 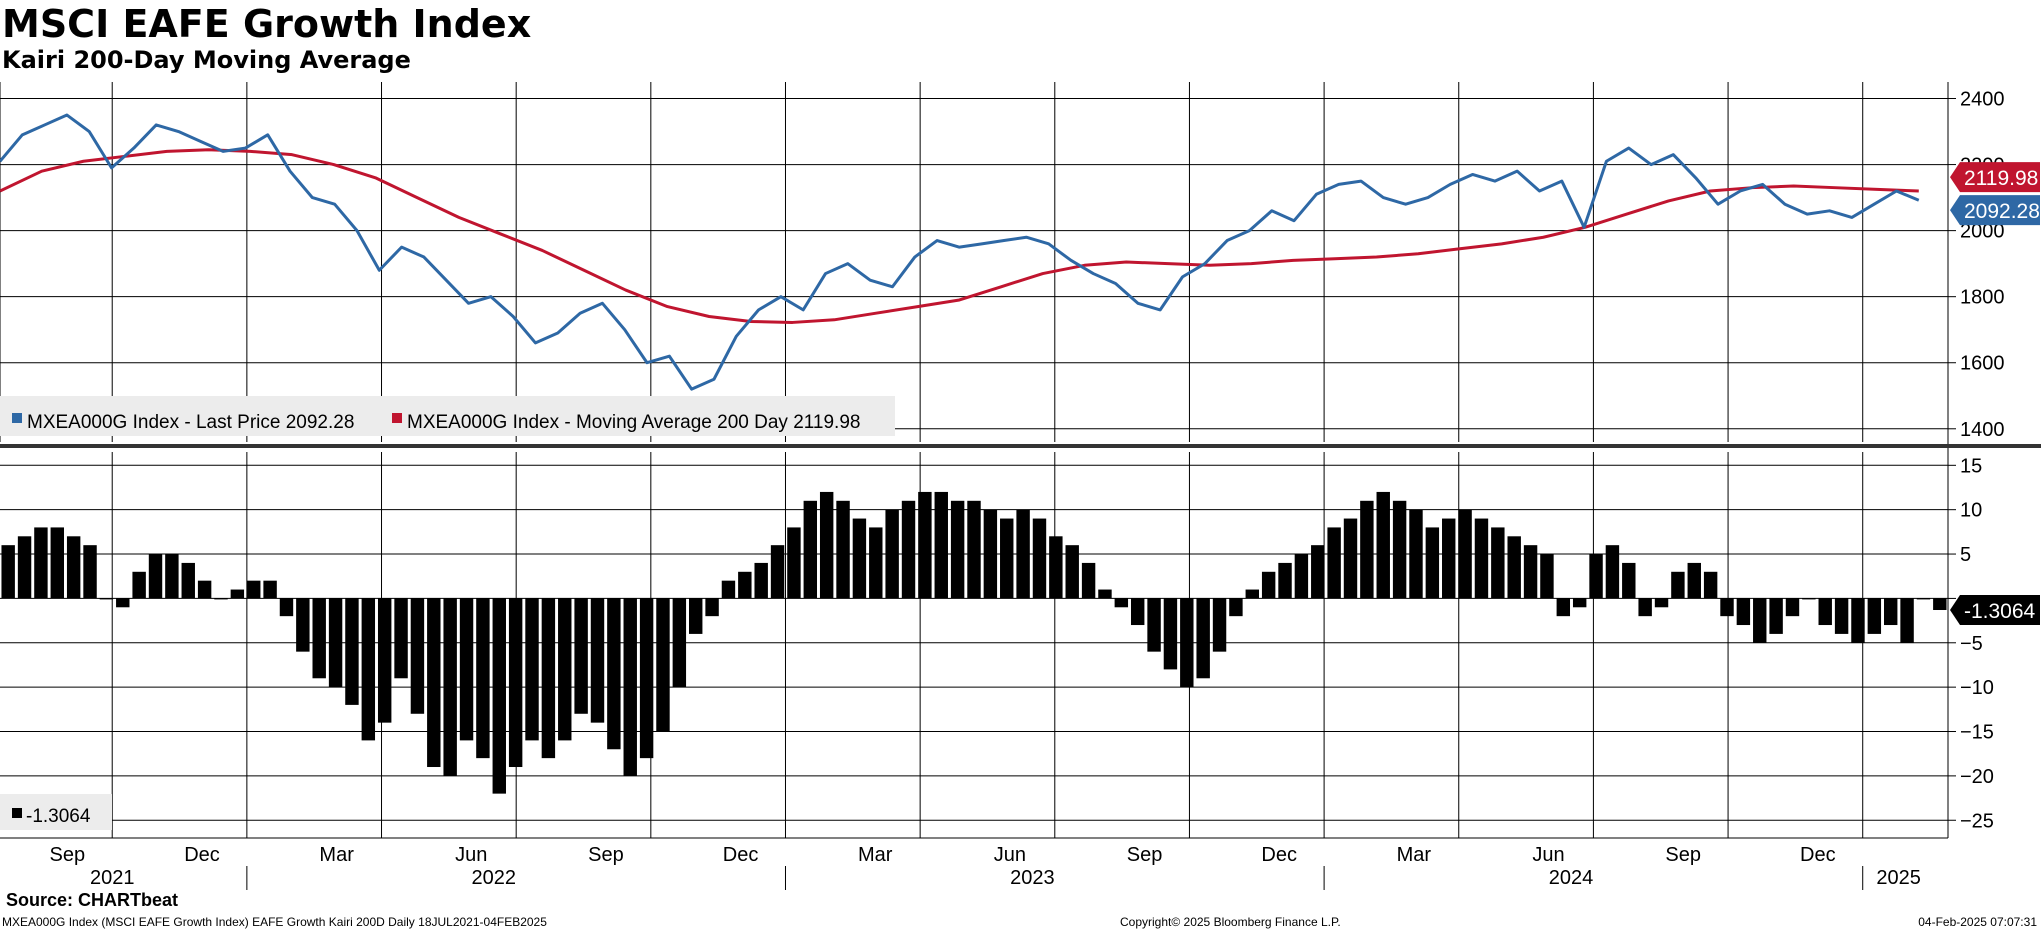 I want to click on lower-y-tick-label: 10, so click(x=1971, y=511).